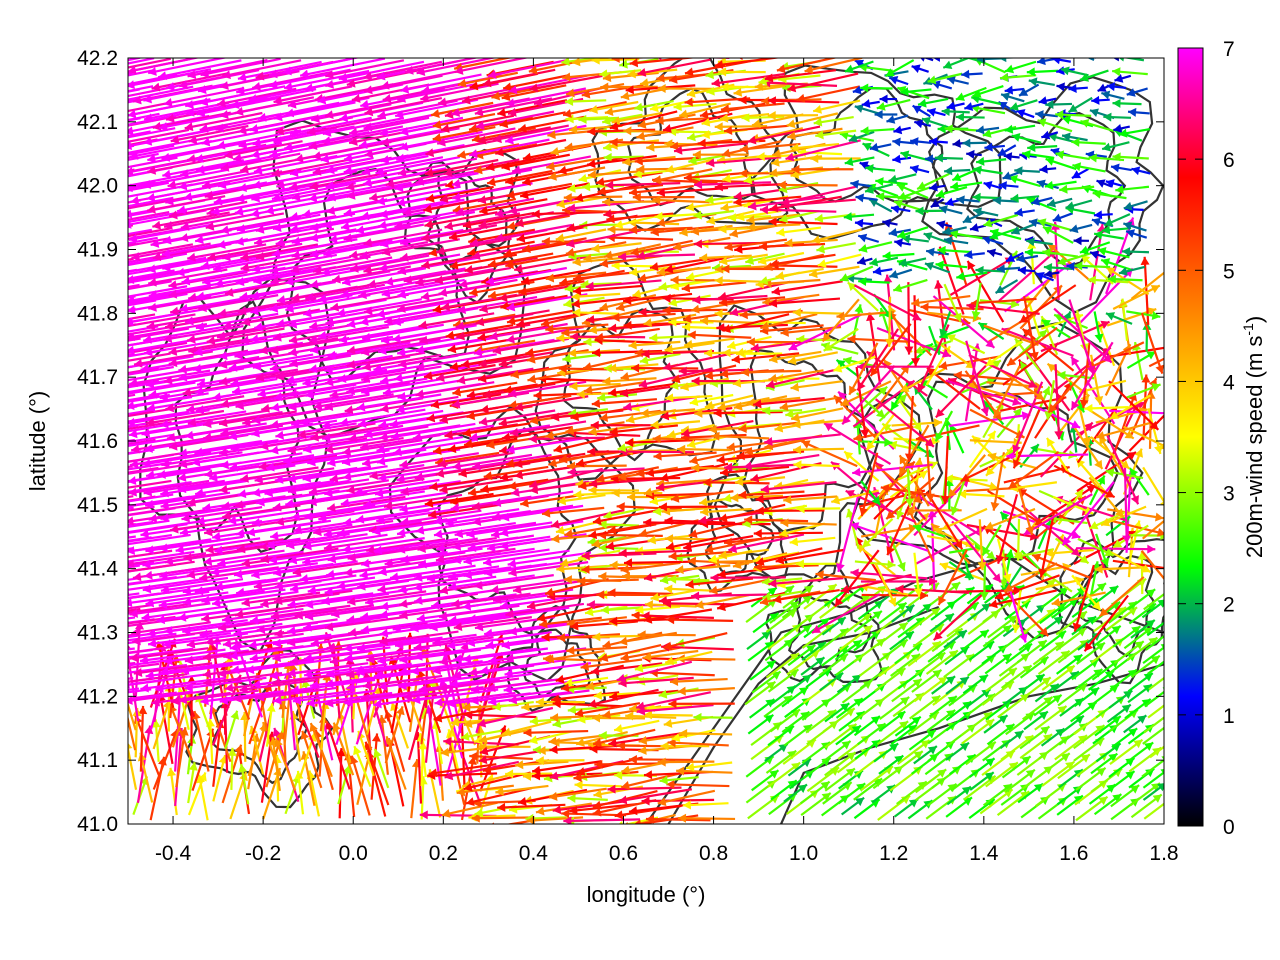 Image resolution: width=1280 pixels, height=960 pixels. Describe the element at coordinates (97, 58) in the screenshot. I see `y-tick-label: 42.2` at that location.